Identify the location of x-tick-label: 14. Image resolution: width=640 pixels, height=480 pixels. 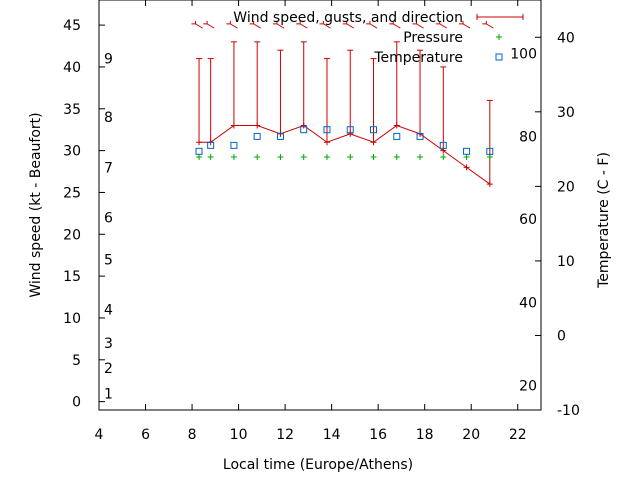
(332, 435).